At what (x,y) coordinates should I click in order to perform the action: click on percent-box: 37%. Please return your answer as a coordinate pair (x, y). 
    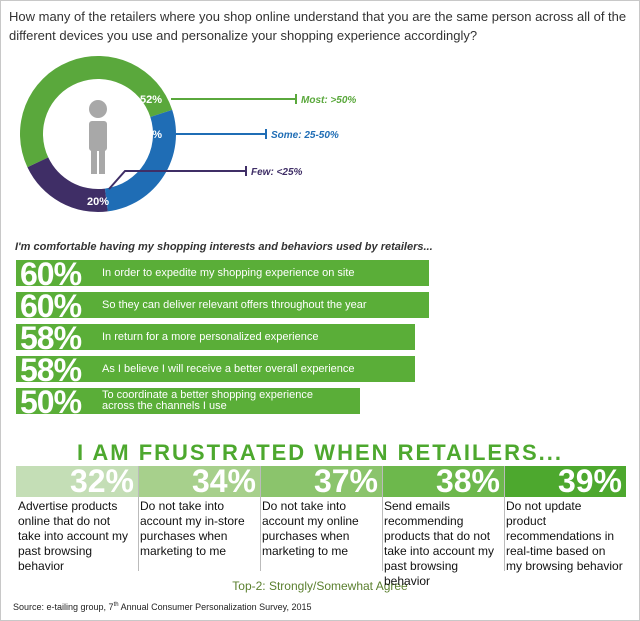
    Looking at the image, I should click on (321, 481).